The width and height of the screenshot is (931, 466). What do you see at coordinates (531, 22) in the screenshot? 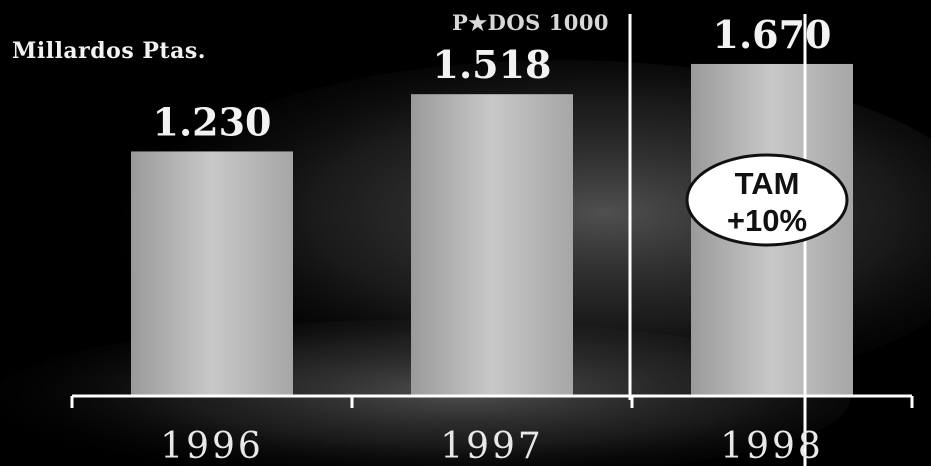
I see `pados-marker-label: P★DOS 1000` at bounding box center [531, 22].